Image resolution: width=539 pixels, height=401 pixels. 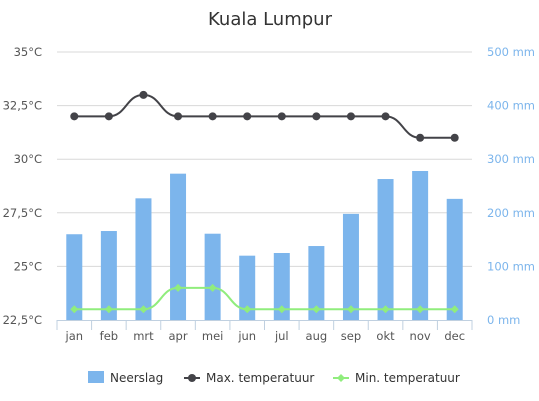 What do you see at coordinates (178, 336) in the screenshot?
I see `x-tick-label: apr` at bounding box center [178, 336].